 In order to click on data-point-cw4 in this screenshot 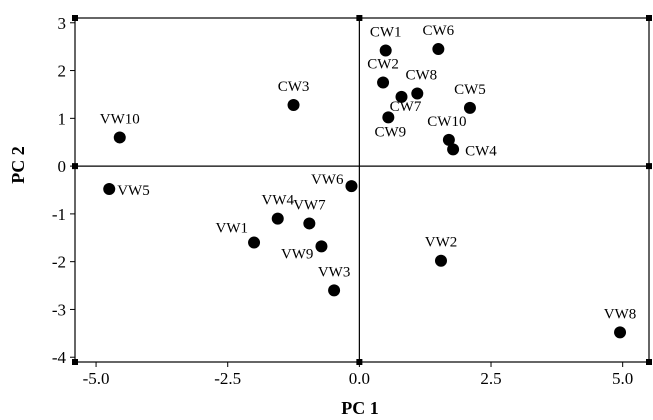, I will do `click(453, 149)`.